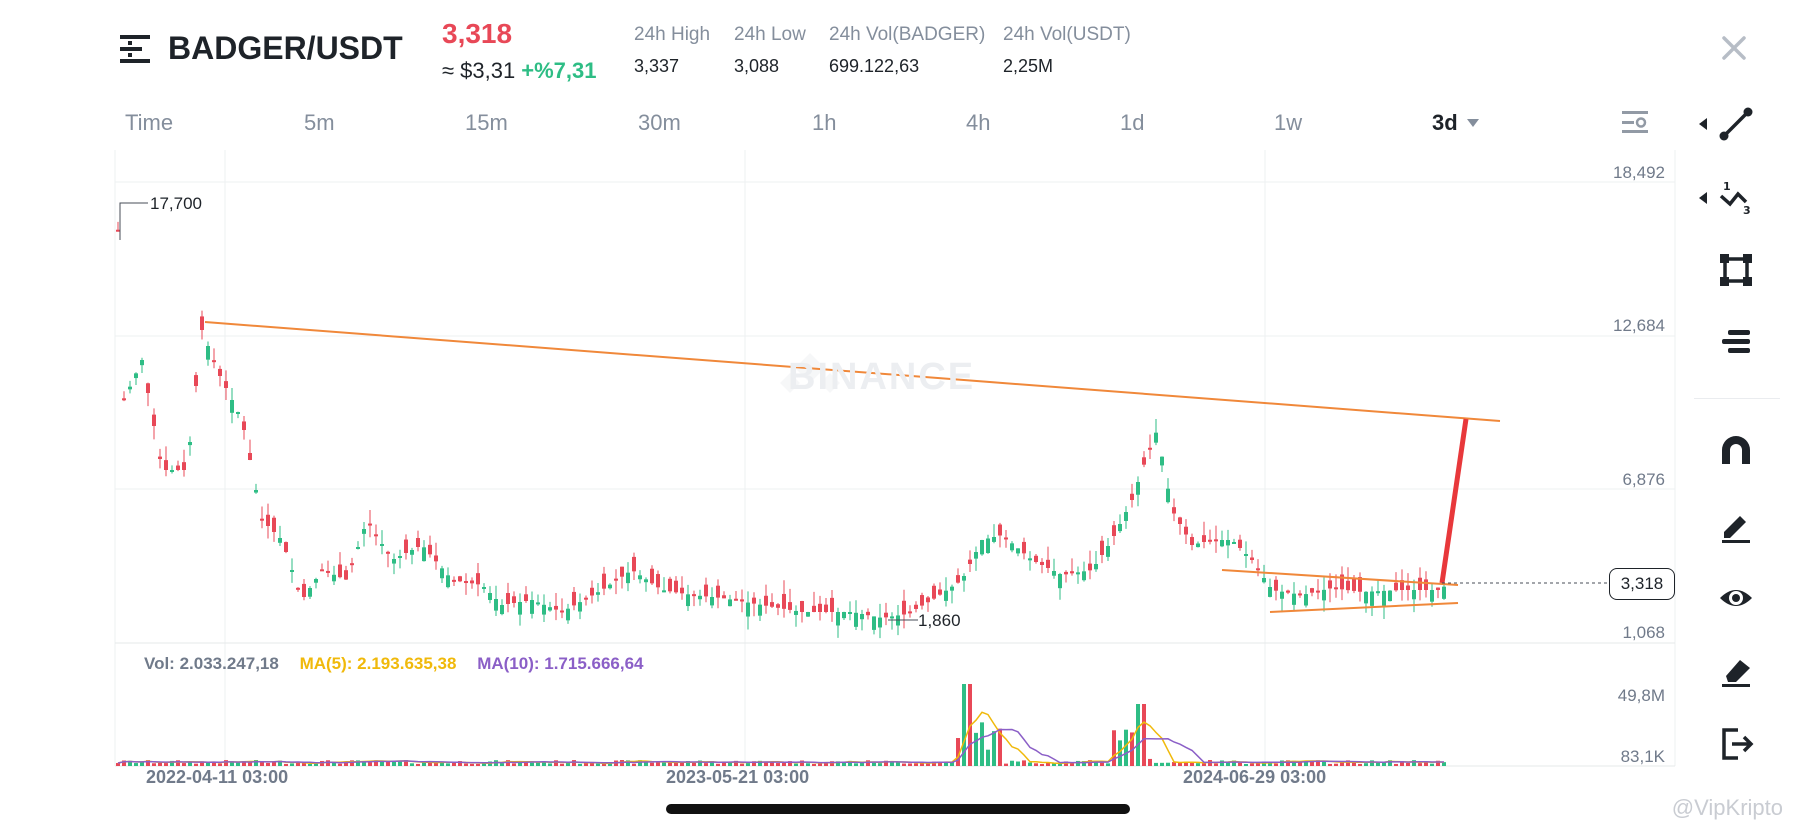  I want to click on tab-15m: 15m, so click(486, 122).